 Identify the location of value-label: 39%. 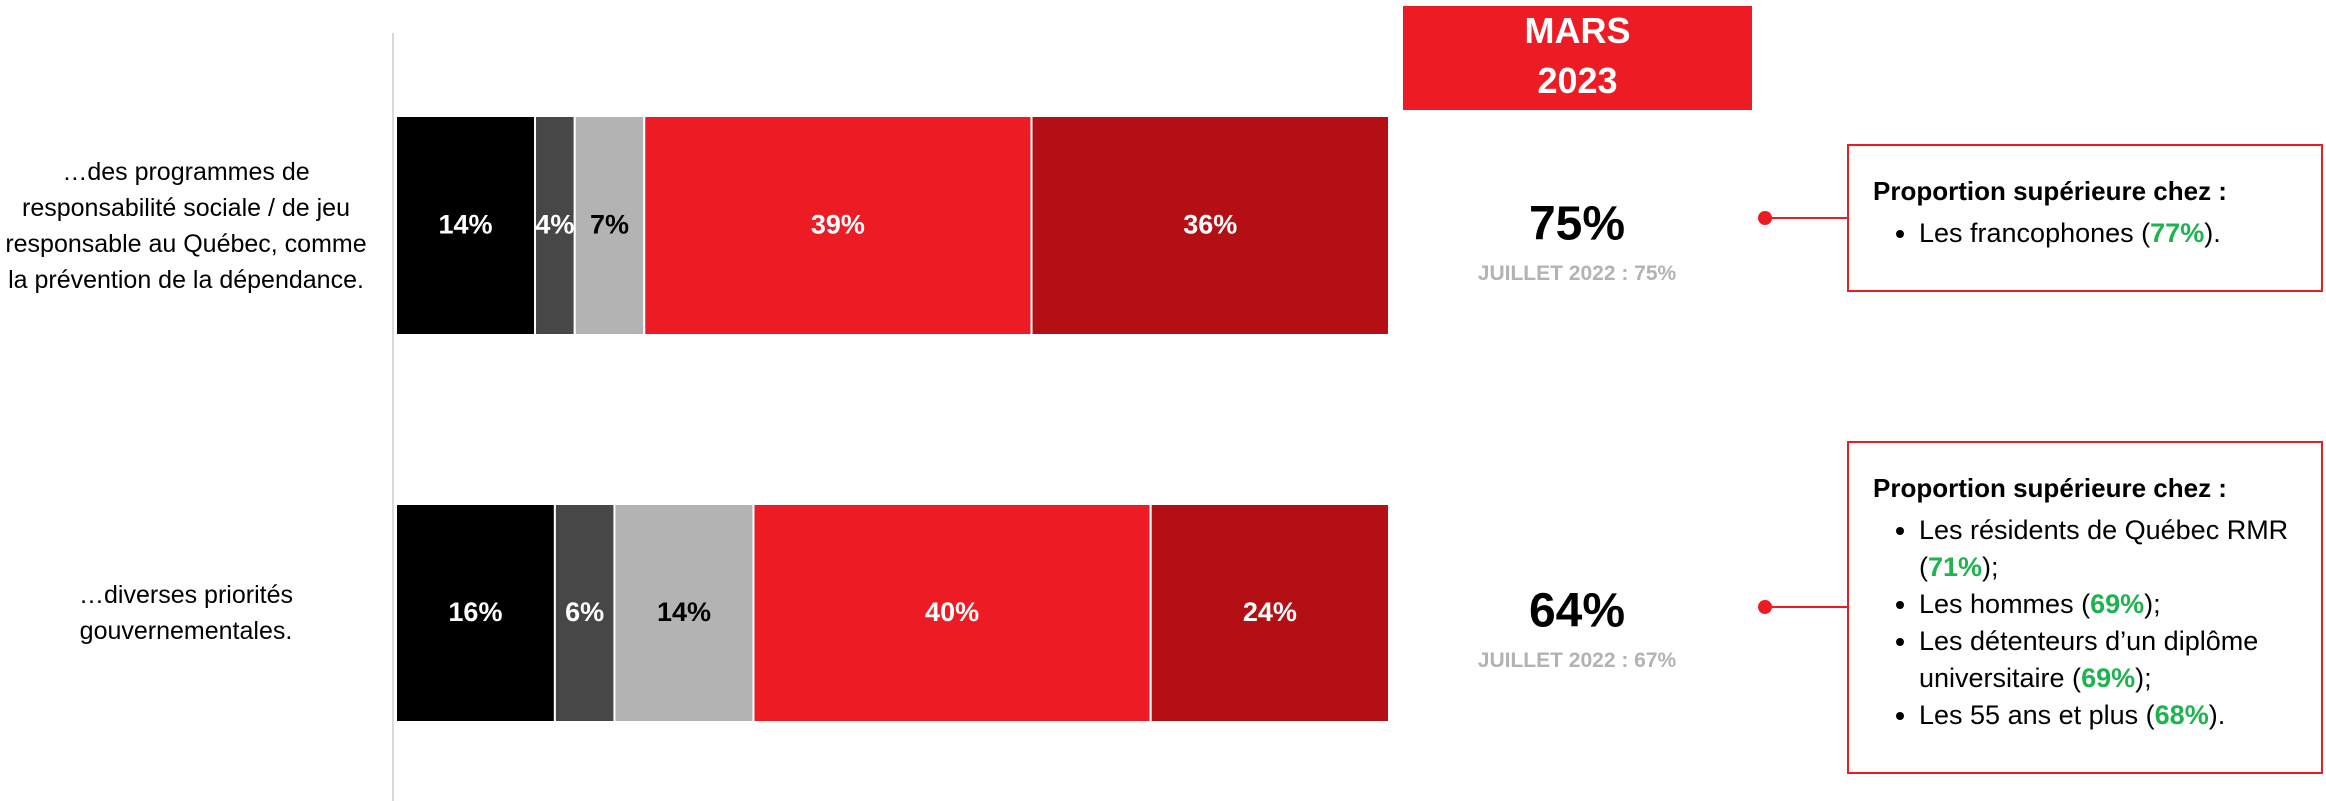
(838, 225).